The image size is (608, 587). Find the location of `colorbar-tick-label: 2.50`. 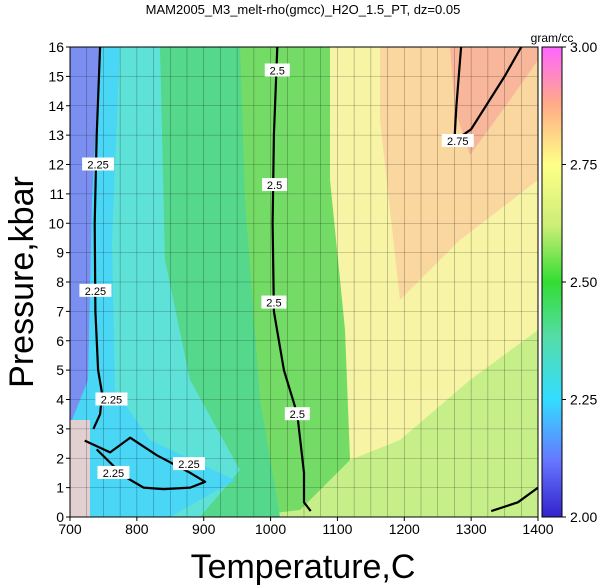

colorbar-tick-label: 2.50 is located at coordinates (583, 282).